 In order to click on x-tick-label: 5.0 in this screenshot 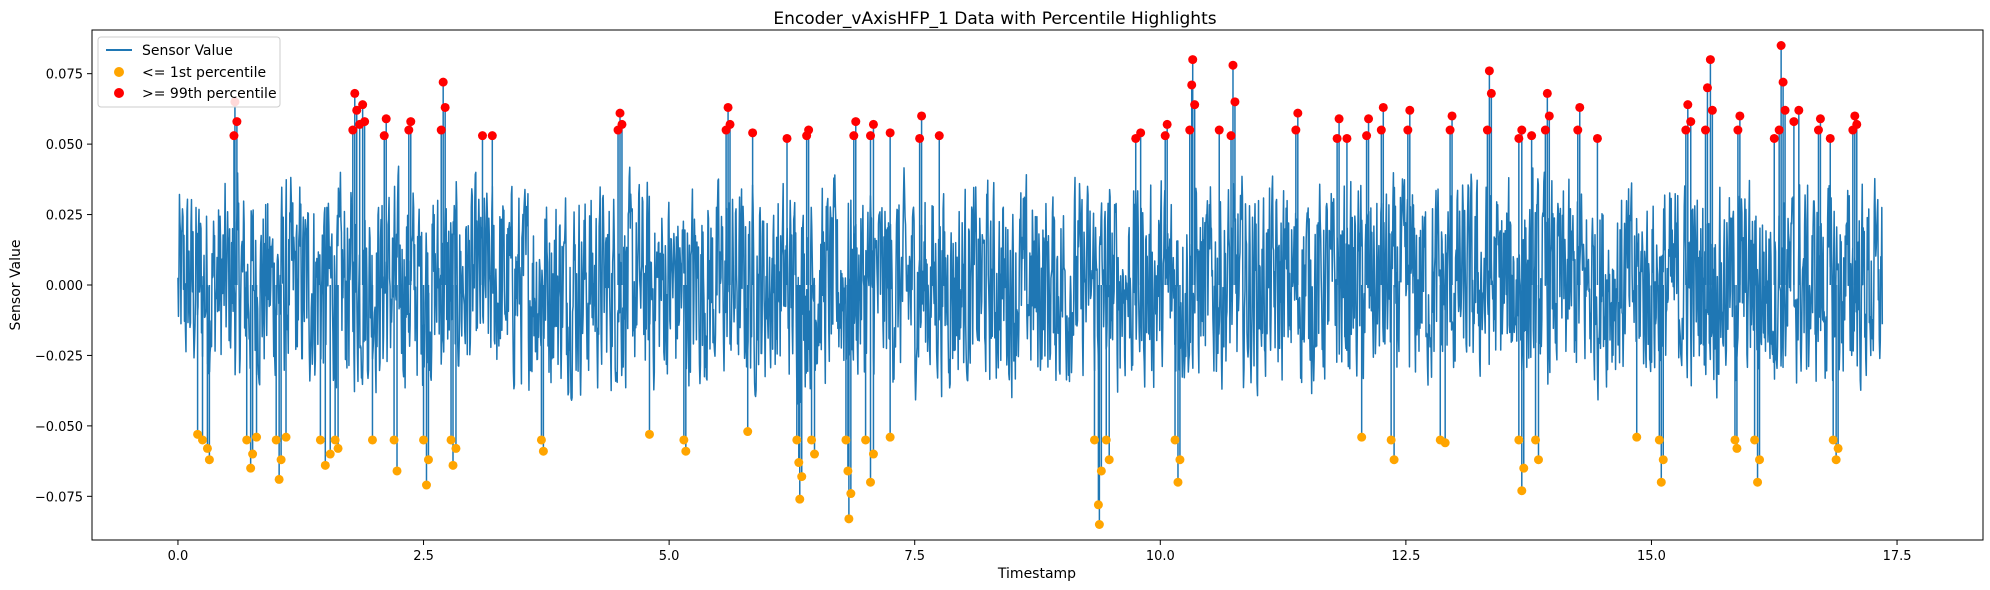, I will do `click(669, 556)`.